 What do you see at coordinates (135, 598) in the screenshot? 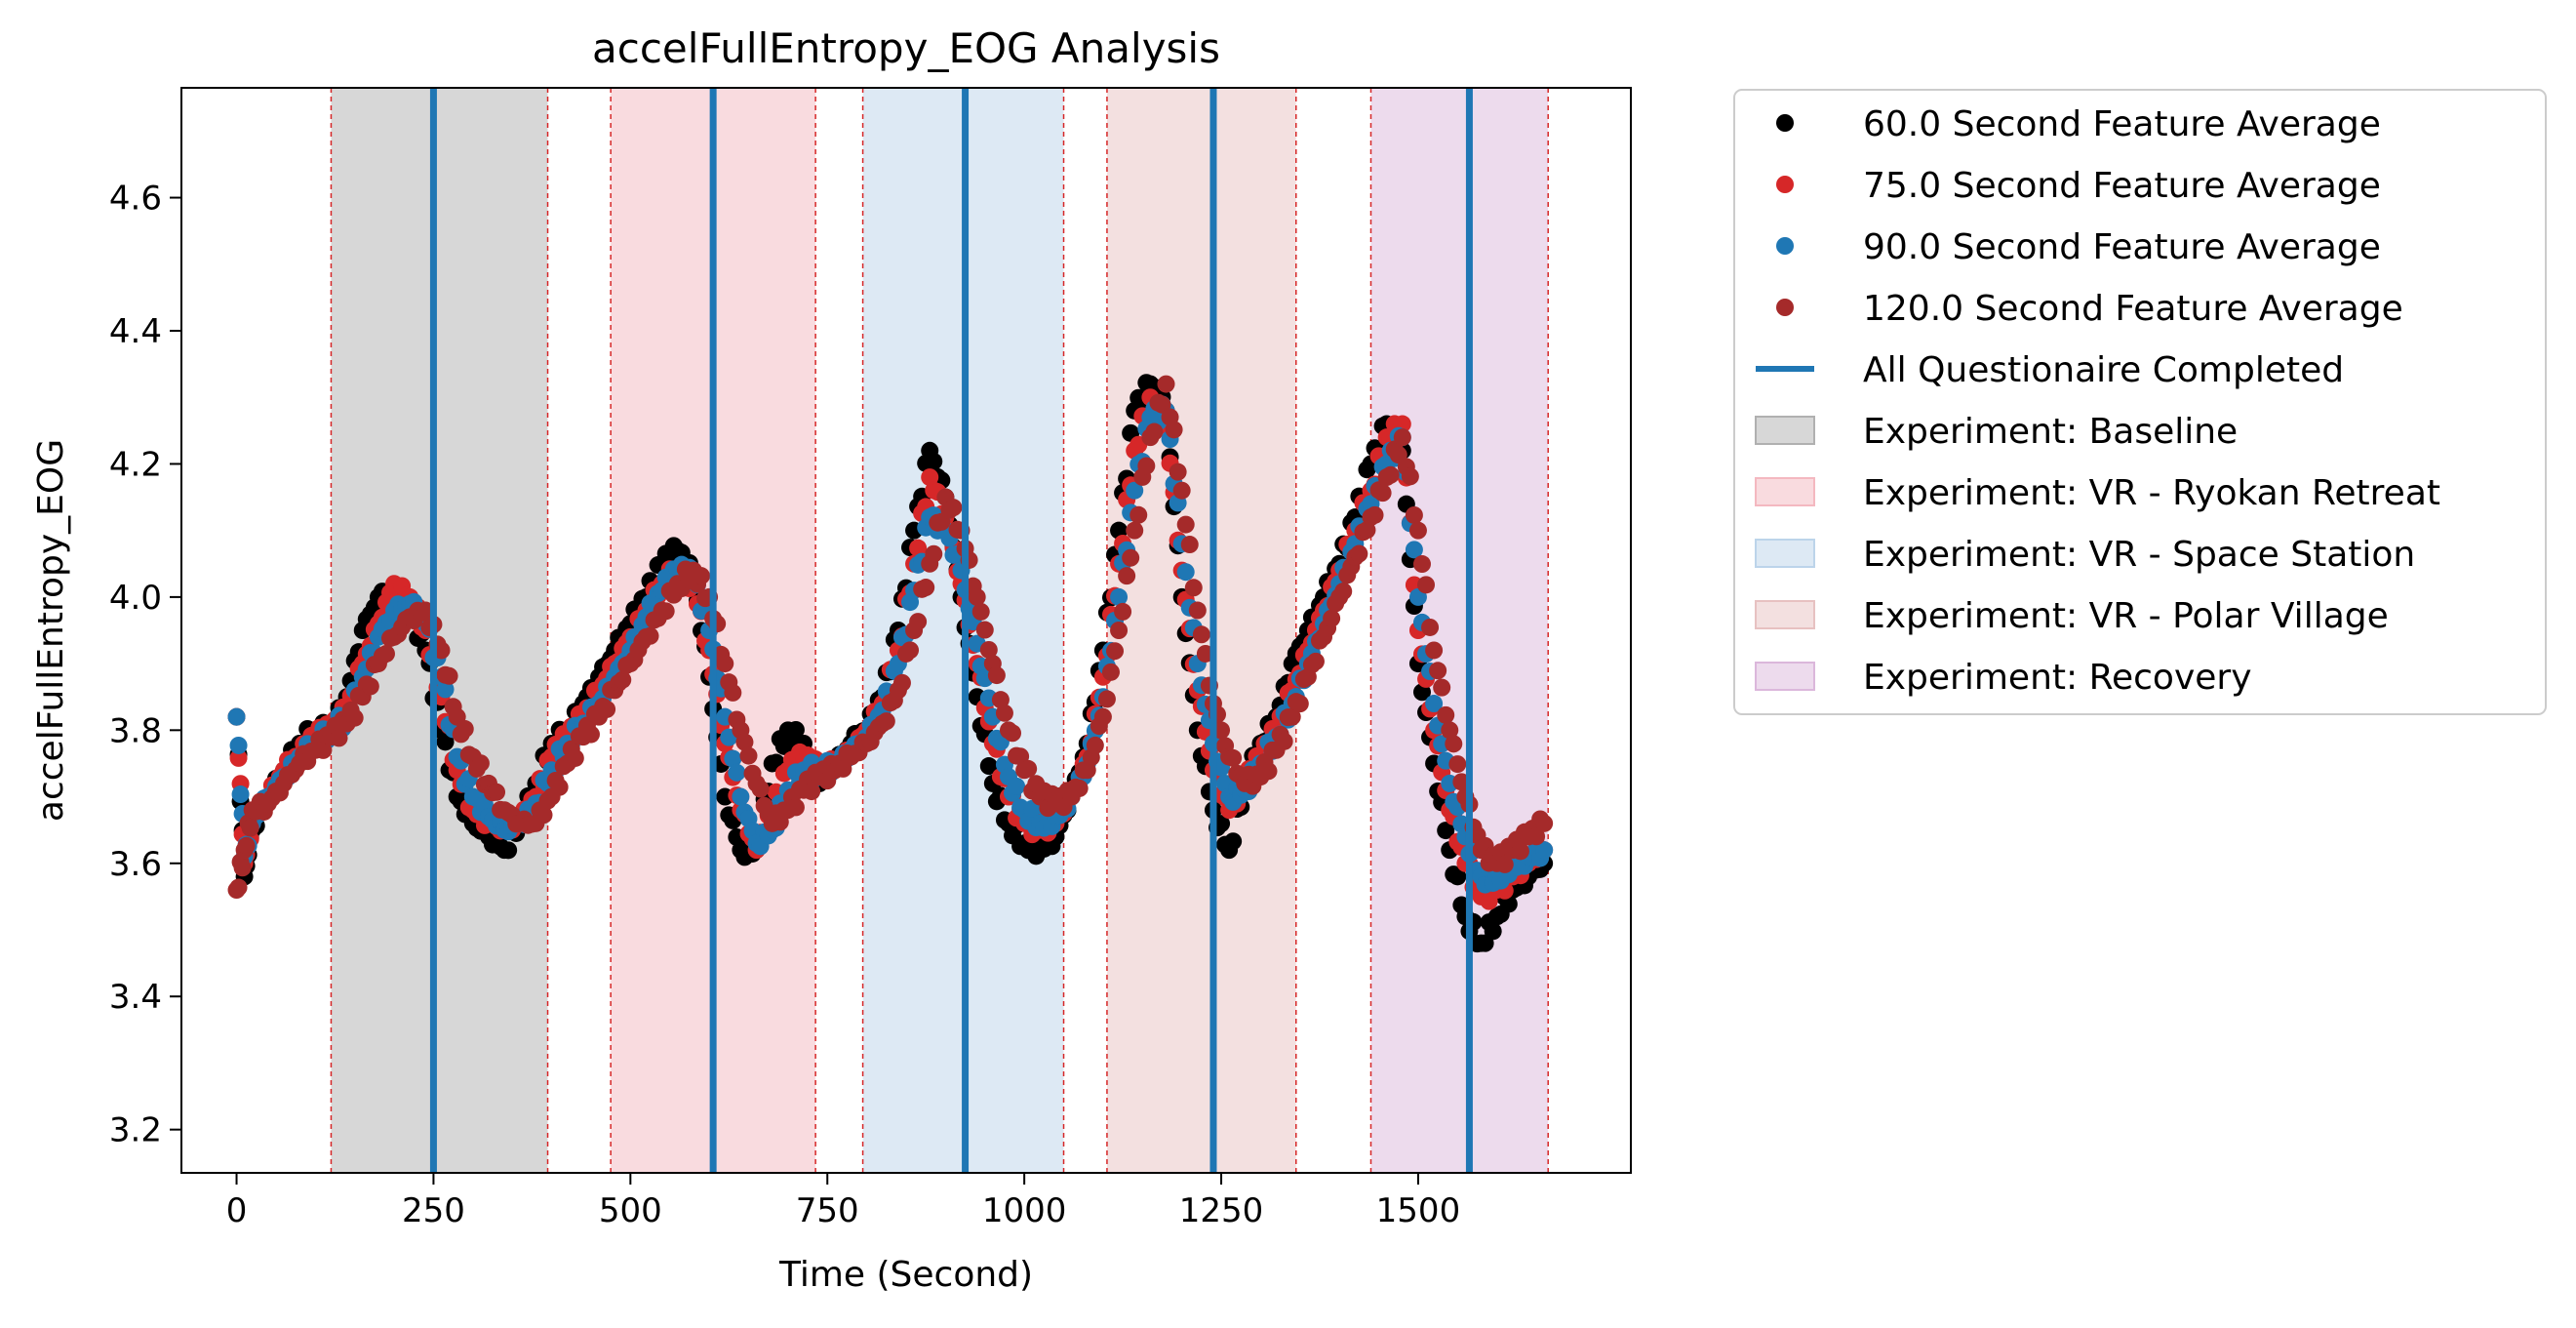
I see `y-tick-label-4: 4.0` at bounding box center [135, 598].